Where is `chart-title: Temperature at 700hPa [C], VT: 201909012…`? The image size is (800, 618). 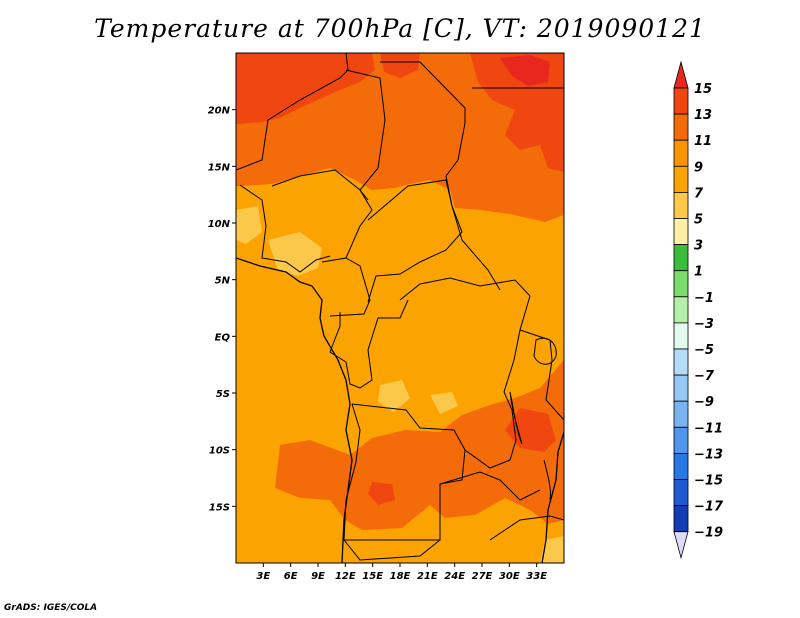 chart-title: Temperature at 700hPa [C], VT: 201909012… is located at coordinates (400, 28).